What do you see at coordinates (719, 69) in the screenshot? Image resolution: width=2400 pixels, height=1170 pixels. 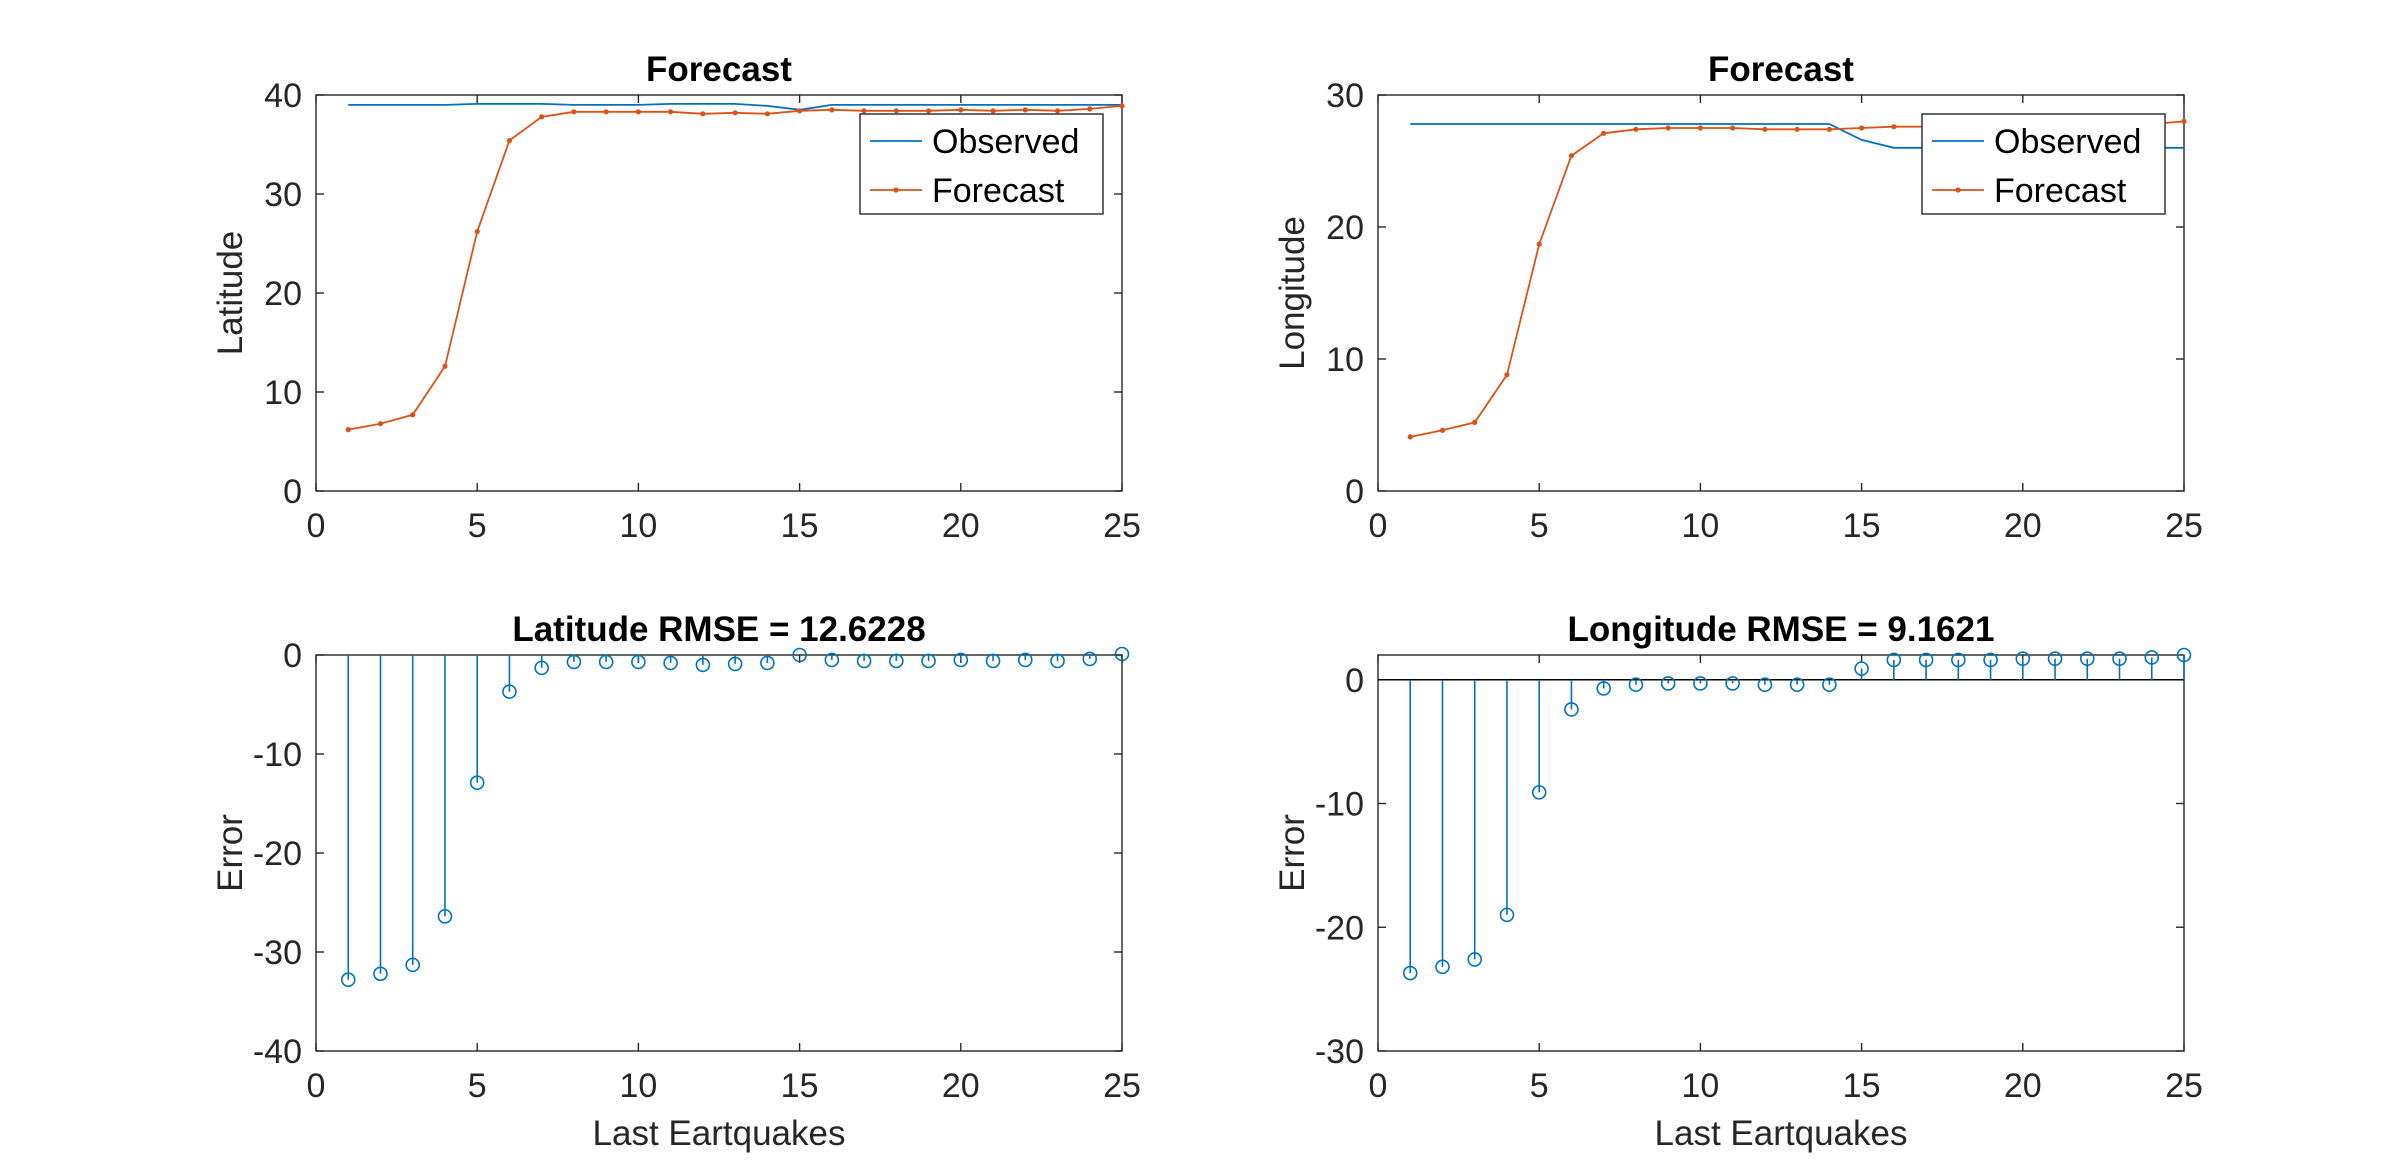 I see `chart-title: Forecast` at bounding box center [719, 69].